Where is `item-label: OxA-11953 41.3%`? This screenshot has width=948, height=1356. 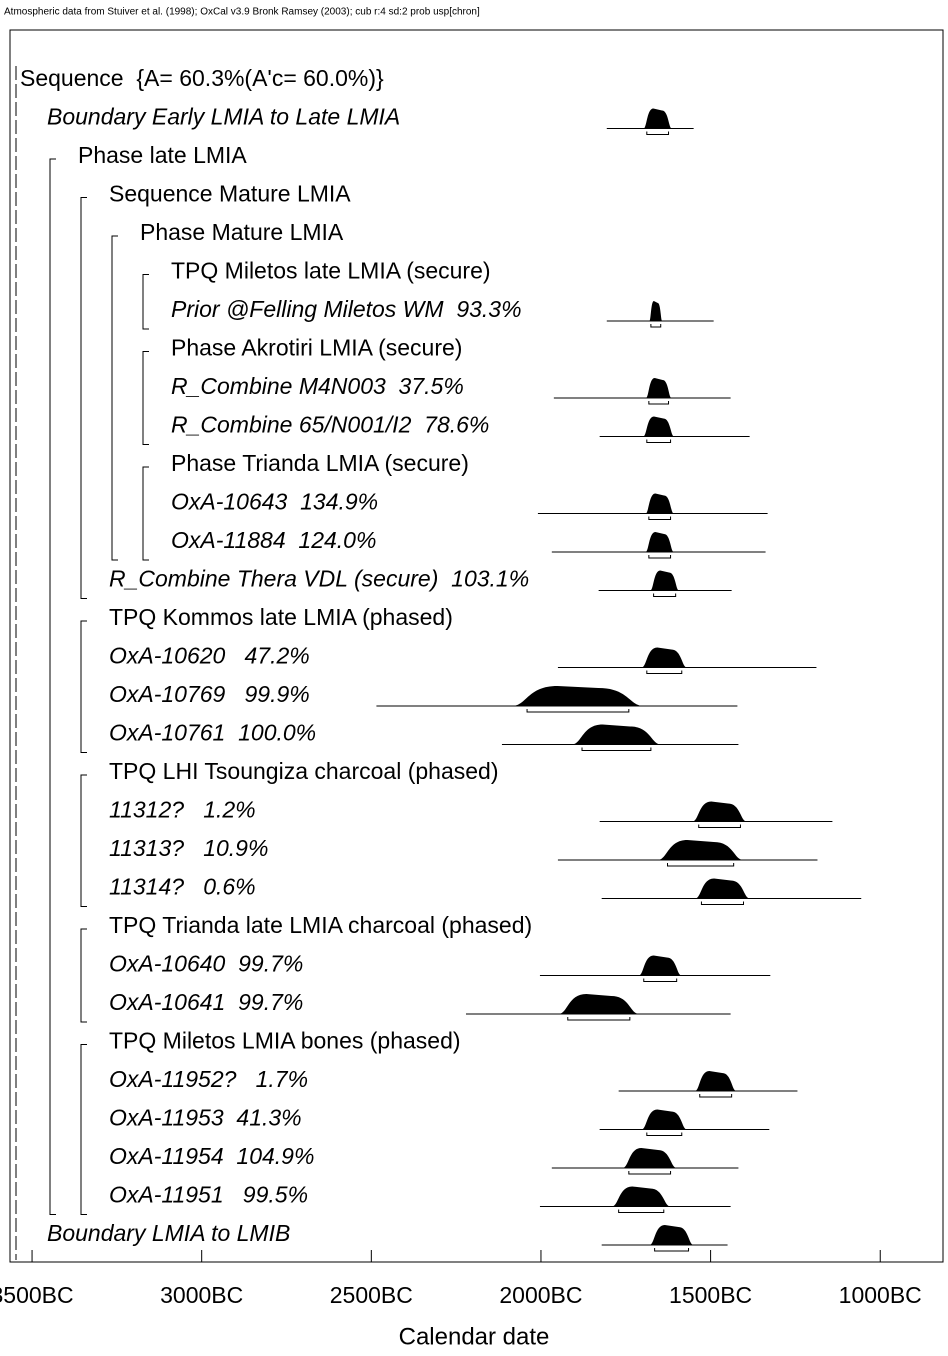
item-label: OxA-11953 41.3% is located at coordinates (205, 1118).